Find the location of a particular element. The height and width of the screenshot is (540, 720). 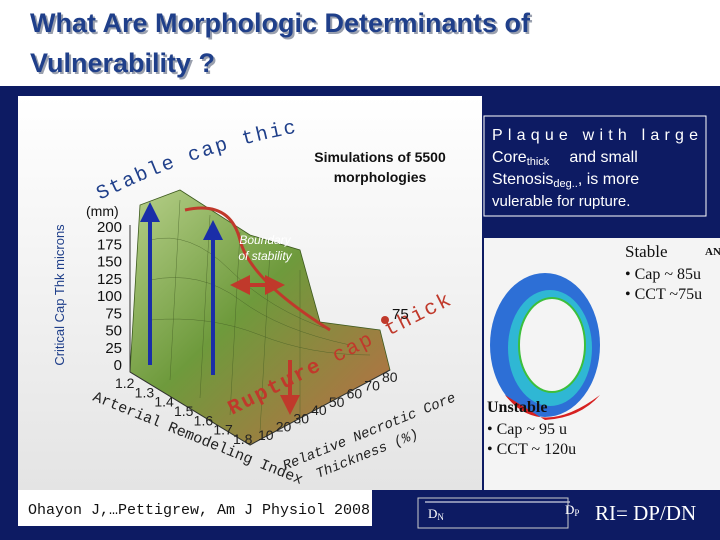

x-tick-label: 1.5 is located at coordinates (184, 411).